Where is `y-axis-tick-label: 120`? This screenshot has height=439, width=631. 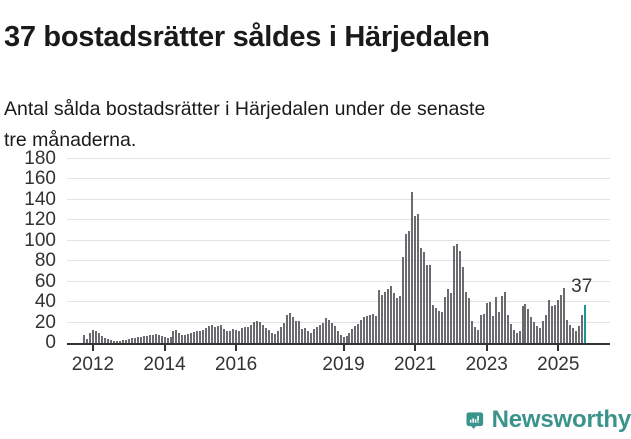 y-axis-tick-label: 120 is located at coordinates (40, 220).